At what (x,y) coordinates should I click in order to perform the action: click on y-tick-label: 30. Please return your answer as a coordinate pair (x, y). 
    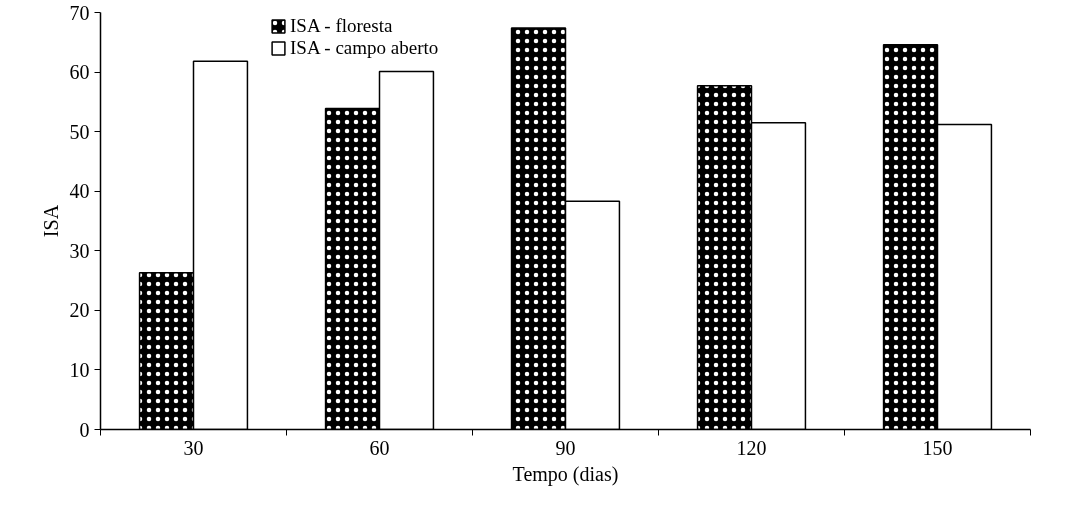
    Looking at the image, I should click on (79, 250).